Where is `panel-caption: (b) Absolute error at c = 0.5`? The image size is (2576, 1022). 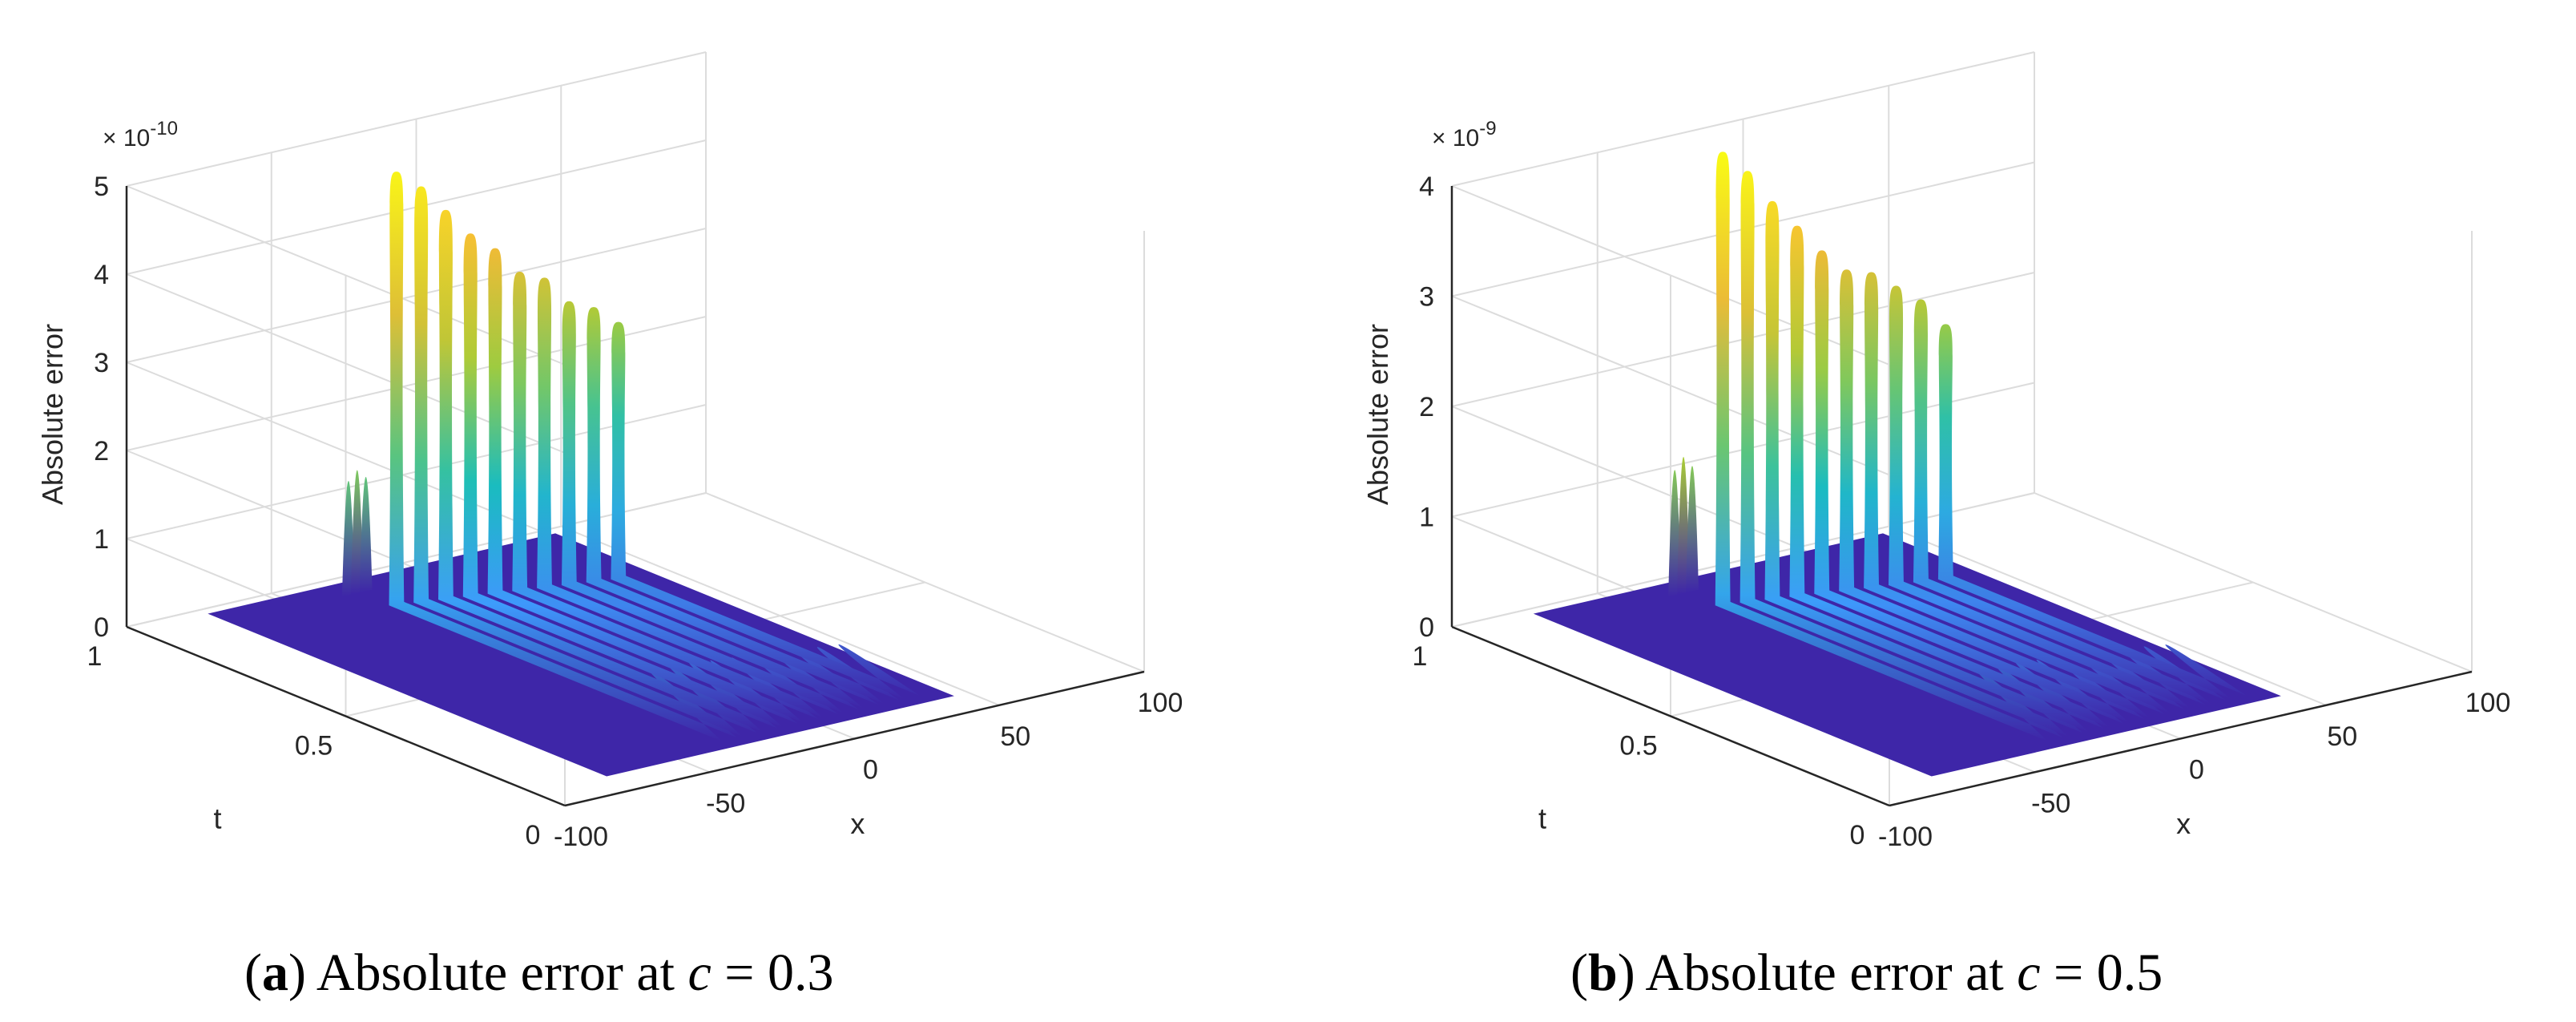
panel-caption: (b) Absolute error at c = 0.5 is located at coordinates (1866, 972).